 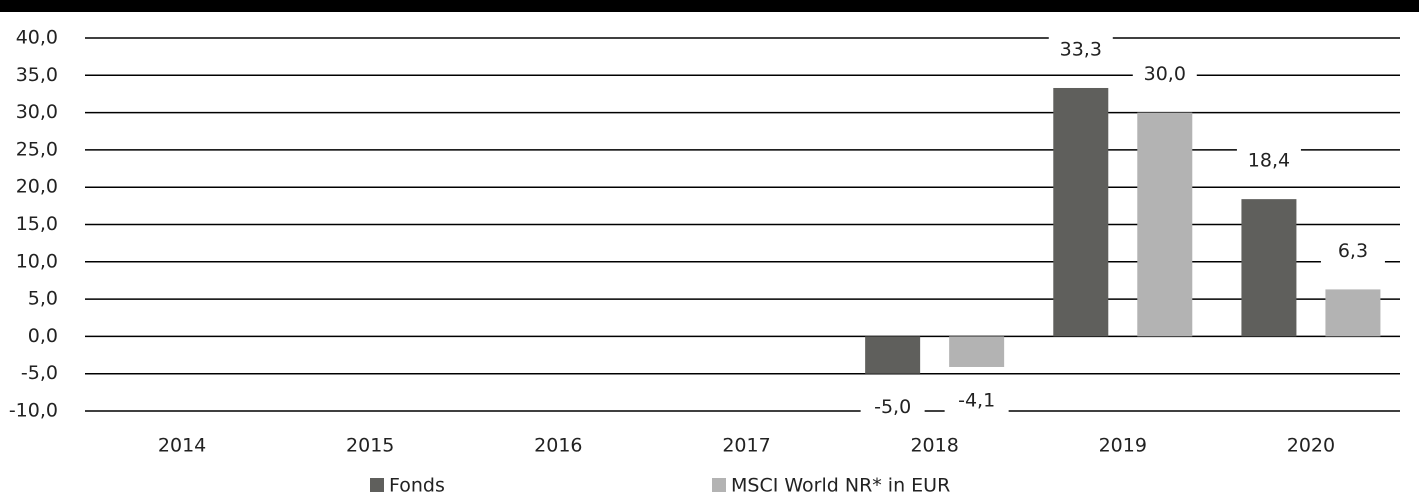 What do you see at coordinates (709, 6) in the screenshot?
I see `top-bar` at bounding box center [709, 6].